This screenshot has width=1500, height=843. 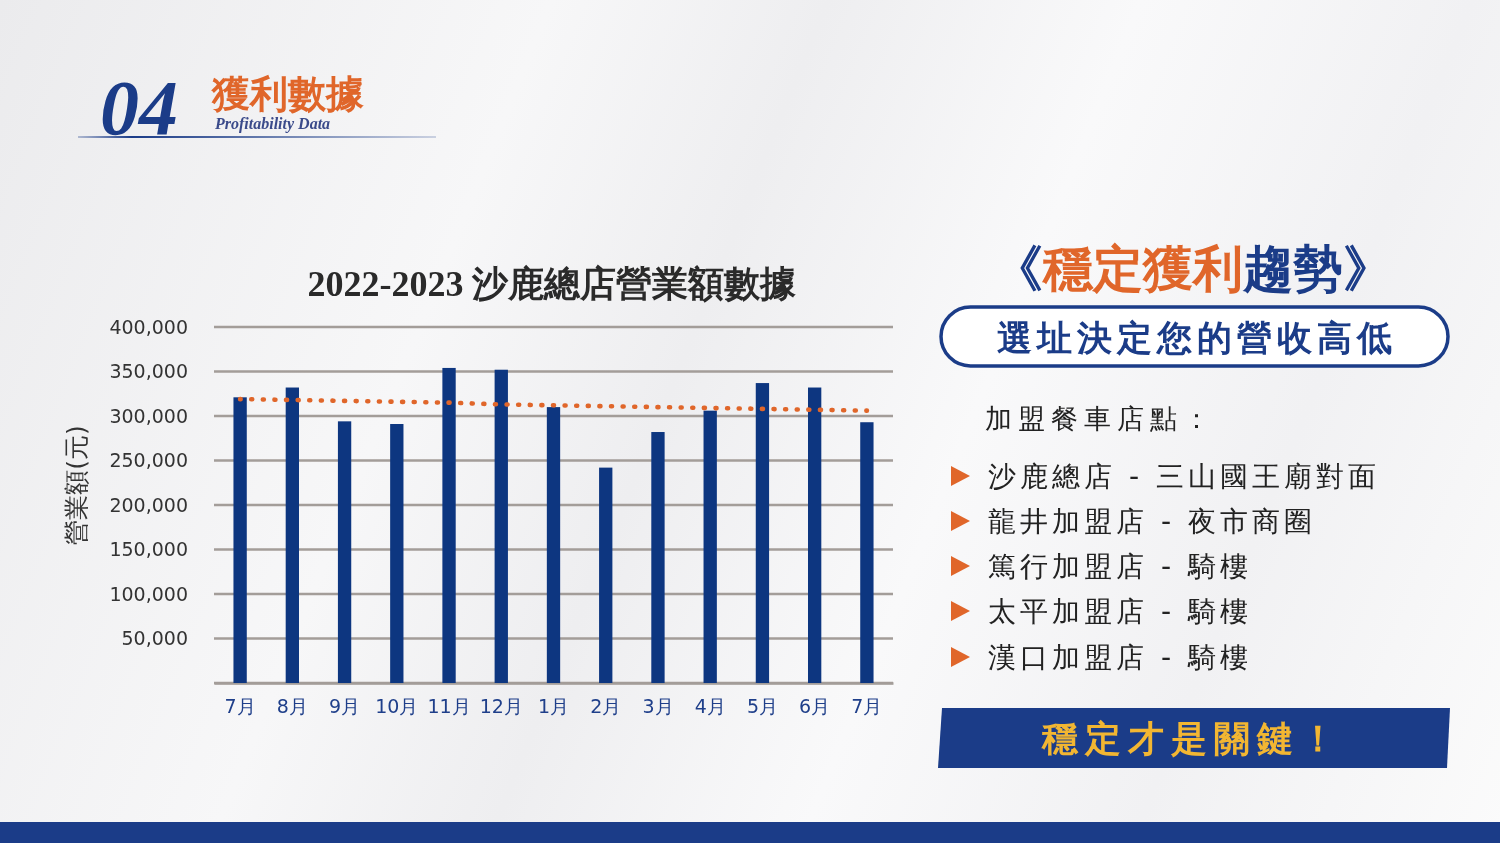 What do you see at coordinates (710, 706) in the screenshot?
I see `x-tick-label: 4月` at bounding box center [710, 706].